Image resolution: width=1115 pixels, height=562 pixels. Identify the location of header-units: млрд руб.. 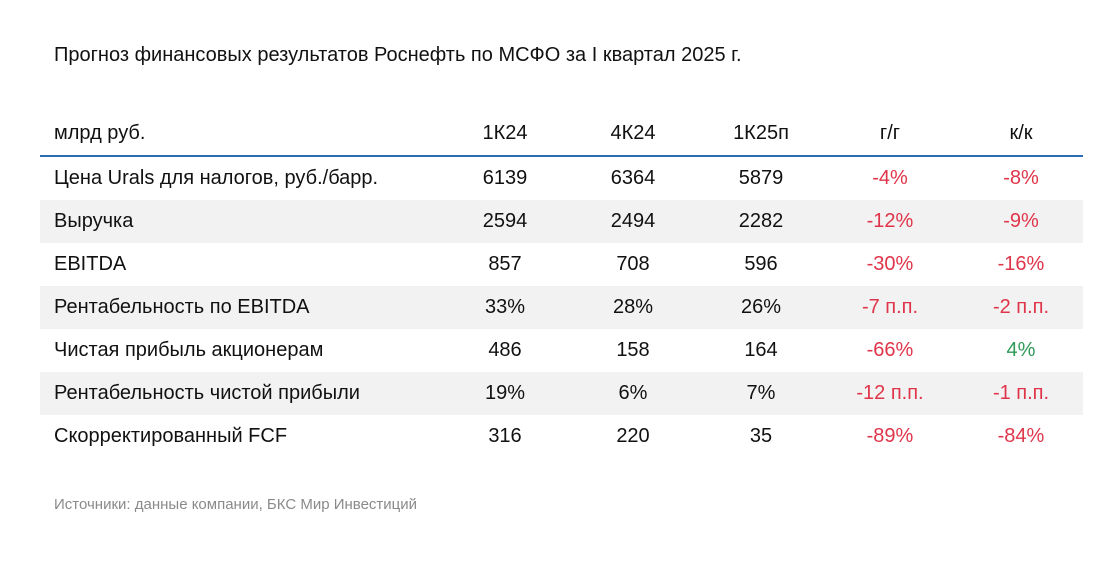
(100, 133).